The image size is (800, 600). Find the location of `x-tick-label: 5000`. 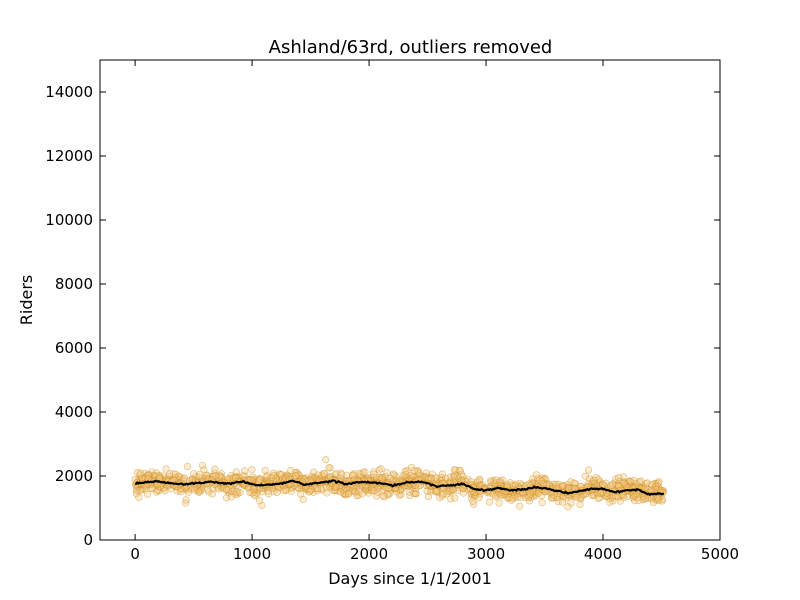

x-tick-label: 5000 is located at coordinates (720, 554).